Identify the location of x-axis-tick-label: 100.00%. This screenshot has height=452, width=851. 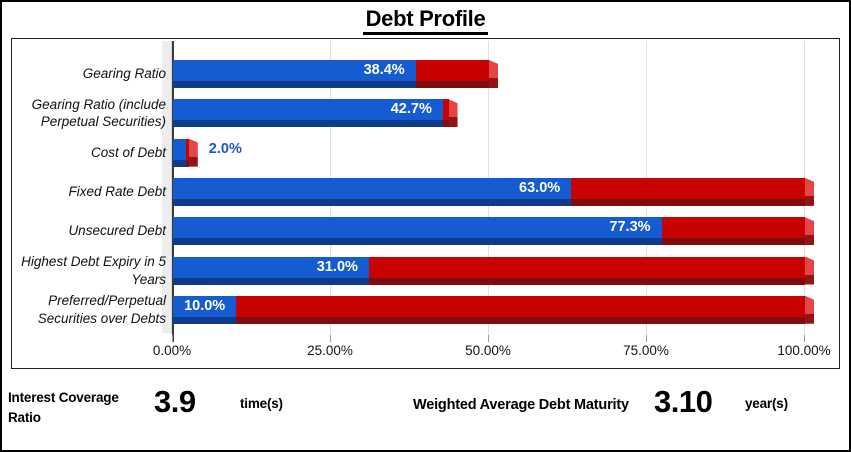
(804, 350).